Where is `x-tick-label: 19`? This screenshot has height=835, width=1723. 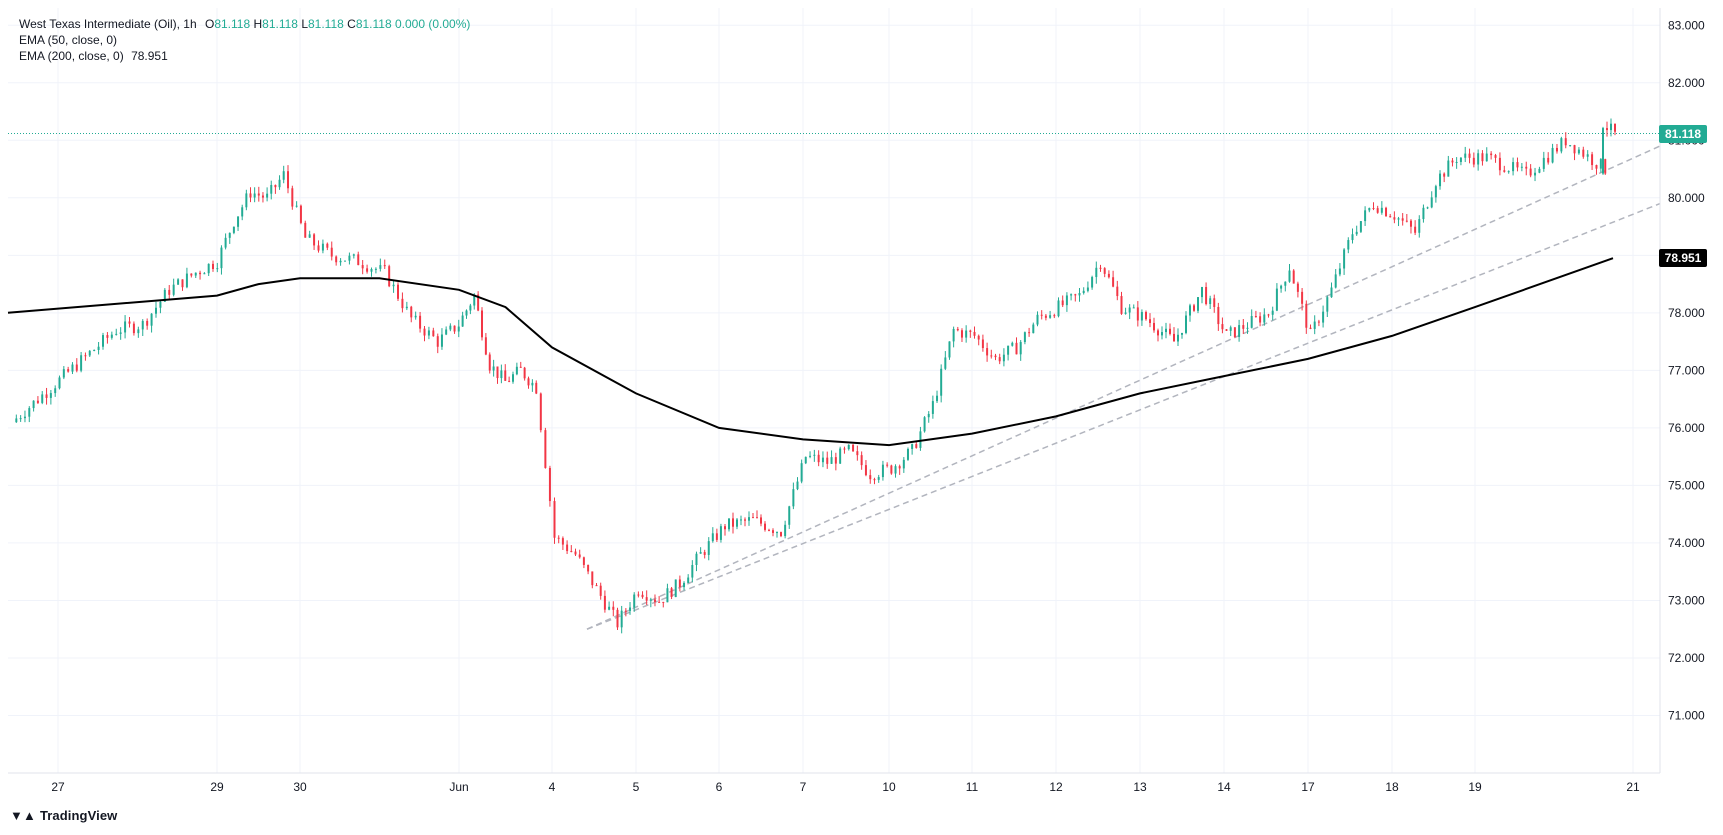 x-tick-label: 19 is located at coordinates (1475, 787).